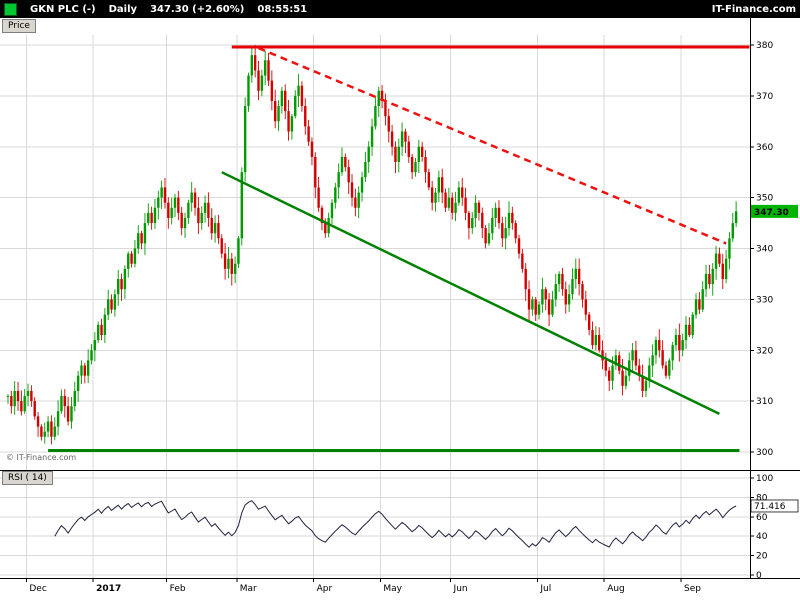  I want to click on last-price-badge, so click(774, 211).